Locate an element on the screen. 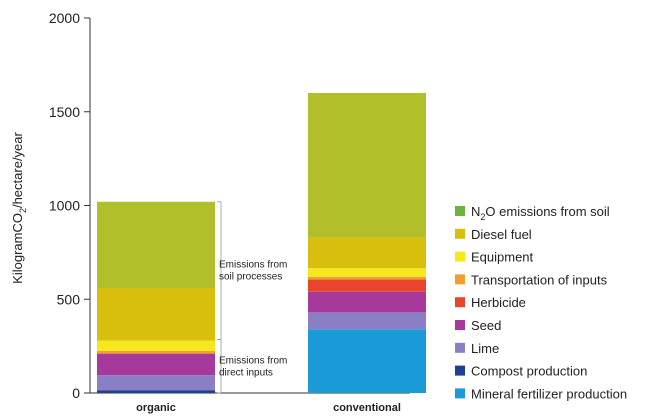 This screenshot has width=653, height=418. legend-label: Transportation of inputs is located at coordinates (539, 279).